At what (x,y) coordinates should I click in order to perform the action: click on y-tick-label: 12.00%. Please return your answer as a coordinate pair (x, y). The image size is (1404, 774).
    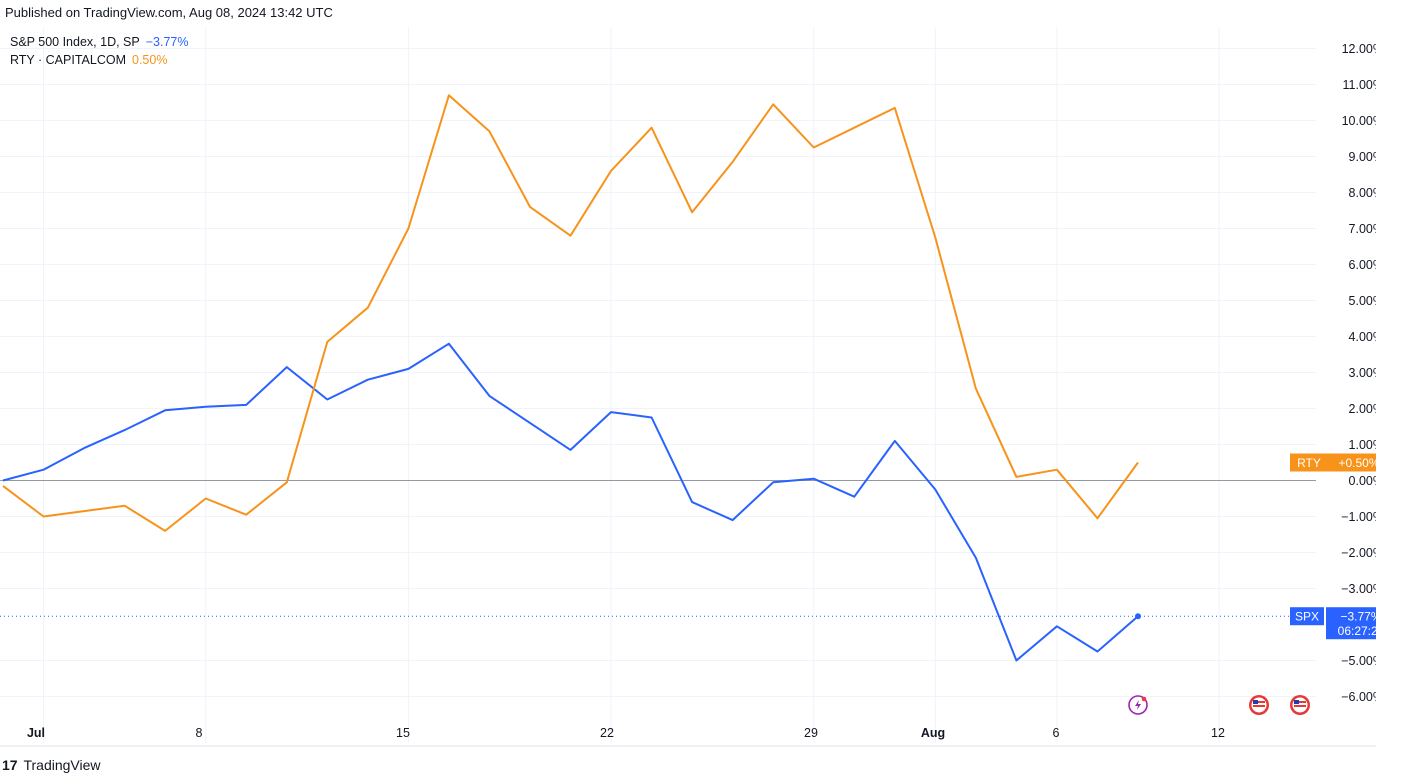
    Looking at the image, I should click on (1359, 49).